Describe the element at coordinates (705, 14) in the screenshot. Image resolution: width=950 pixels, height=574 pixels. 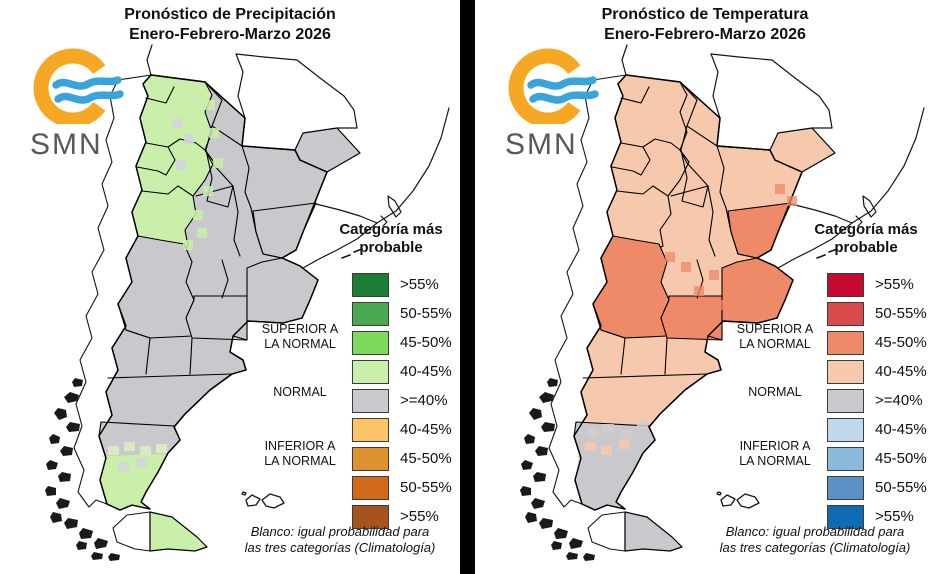
I see `title-line1: Pronóstico de Temperatura` at that location.